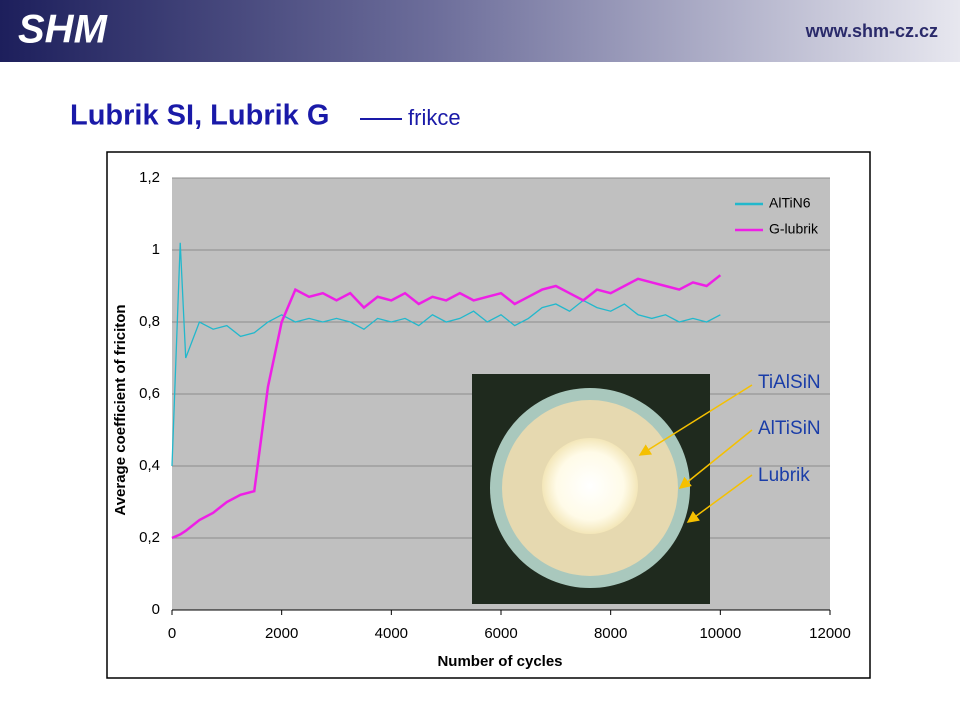  What do you see at coordinates (149, 177) in the screenshot?
I see `y-tick-label: 1,2` at bounding box center [149, 177].